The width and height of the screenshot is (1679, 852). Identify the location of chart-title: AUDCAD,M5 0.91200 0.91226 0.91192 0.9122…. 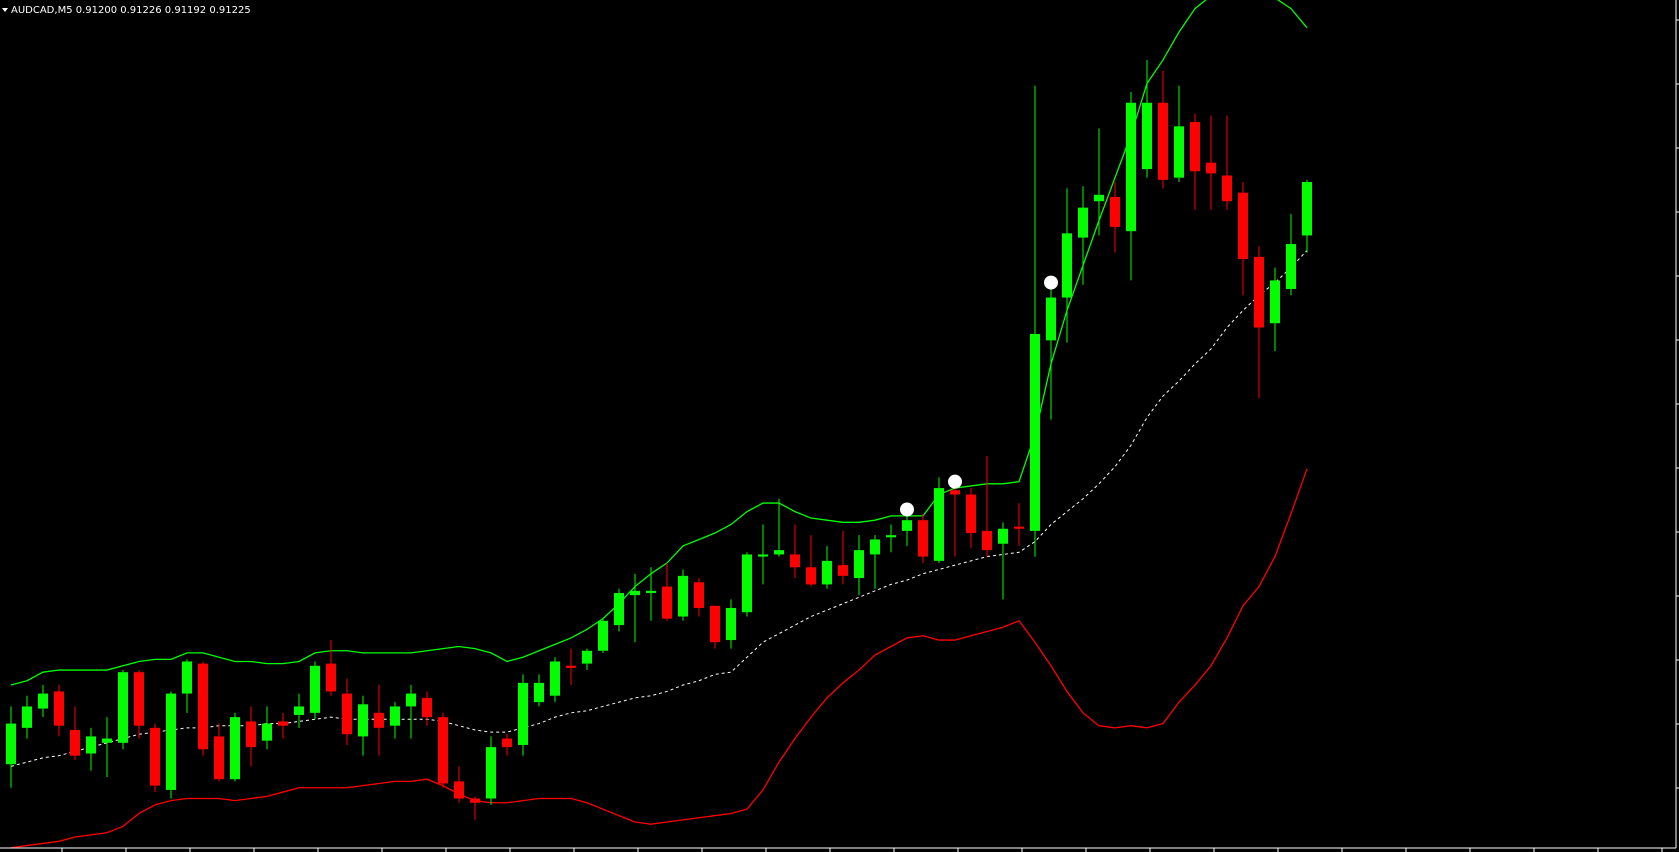
(131, 10).